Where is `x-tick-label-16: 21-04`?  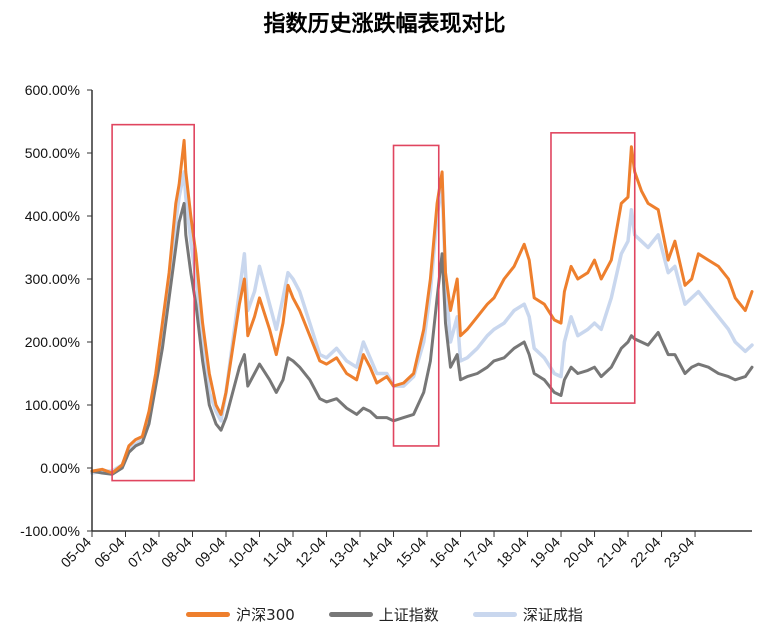 x-tick-label-16: 21-04 is located at coordinates (612, 552).